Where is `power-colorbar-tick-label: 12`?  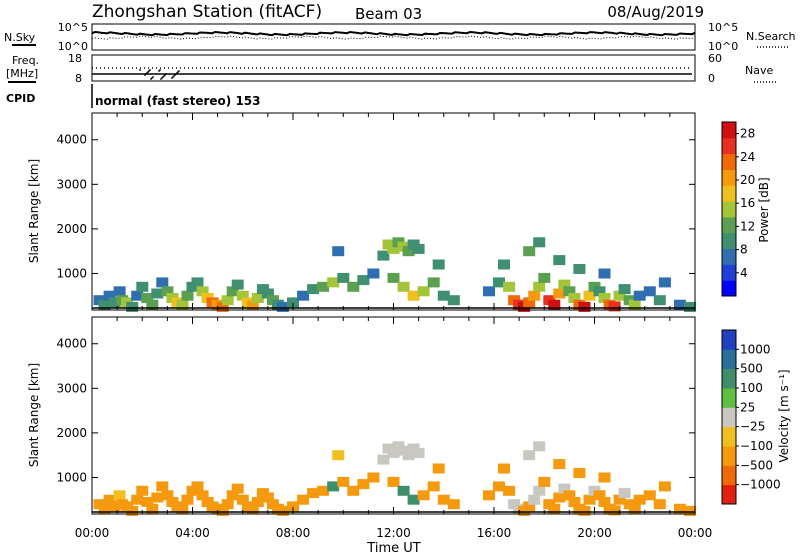 power-colorbar-tick-label: 12 is located at coordinates (747, 226).